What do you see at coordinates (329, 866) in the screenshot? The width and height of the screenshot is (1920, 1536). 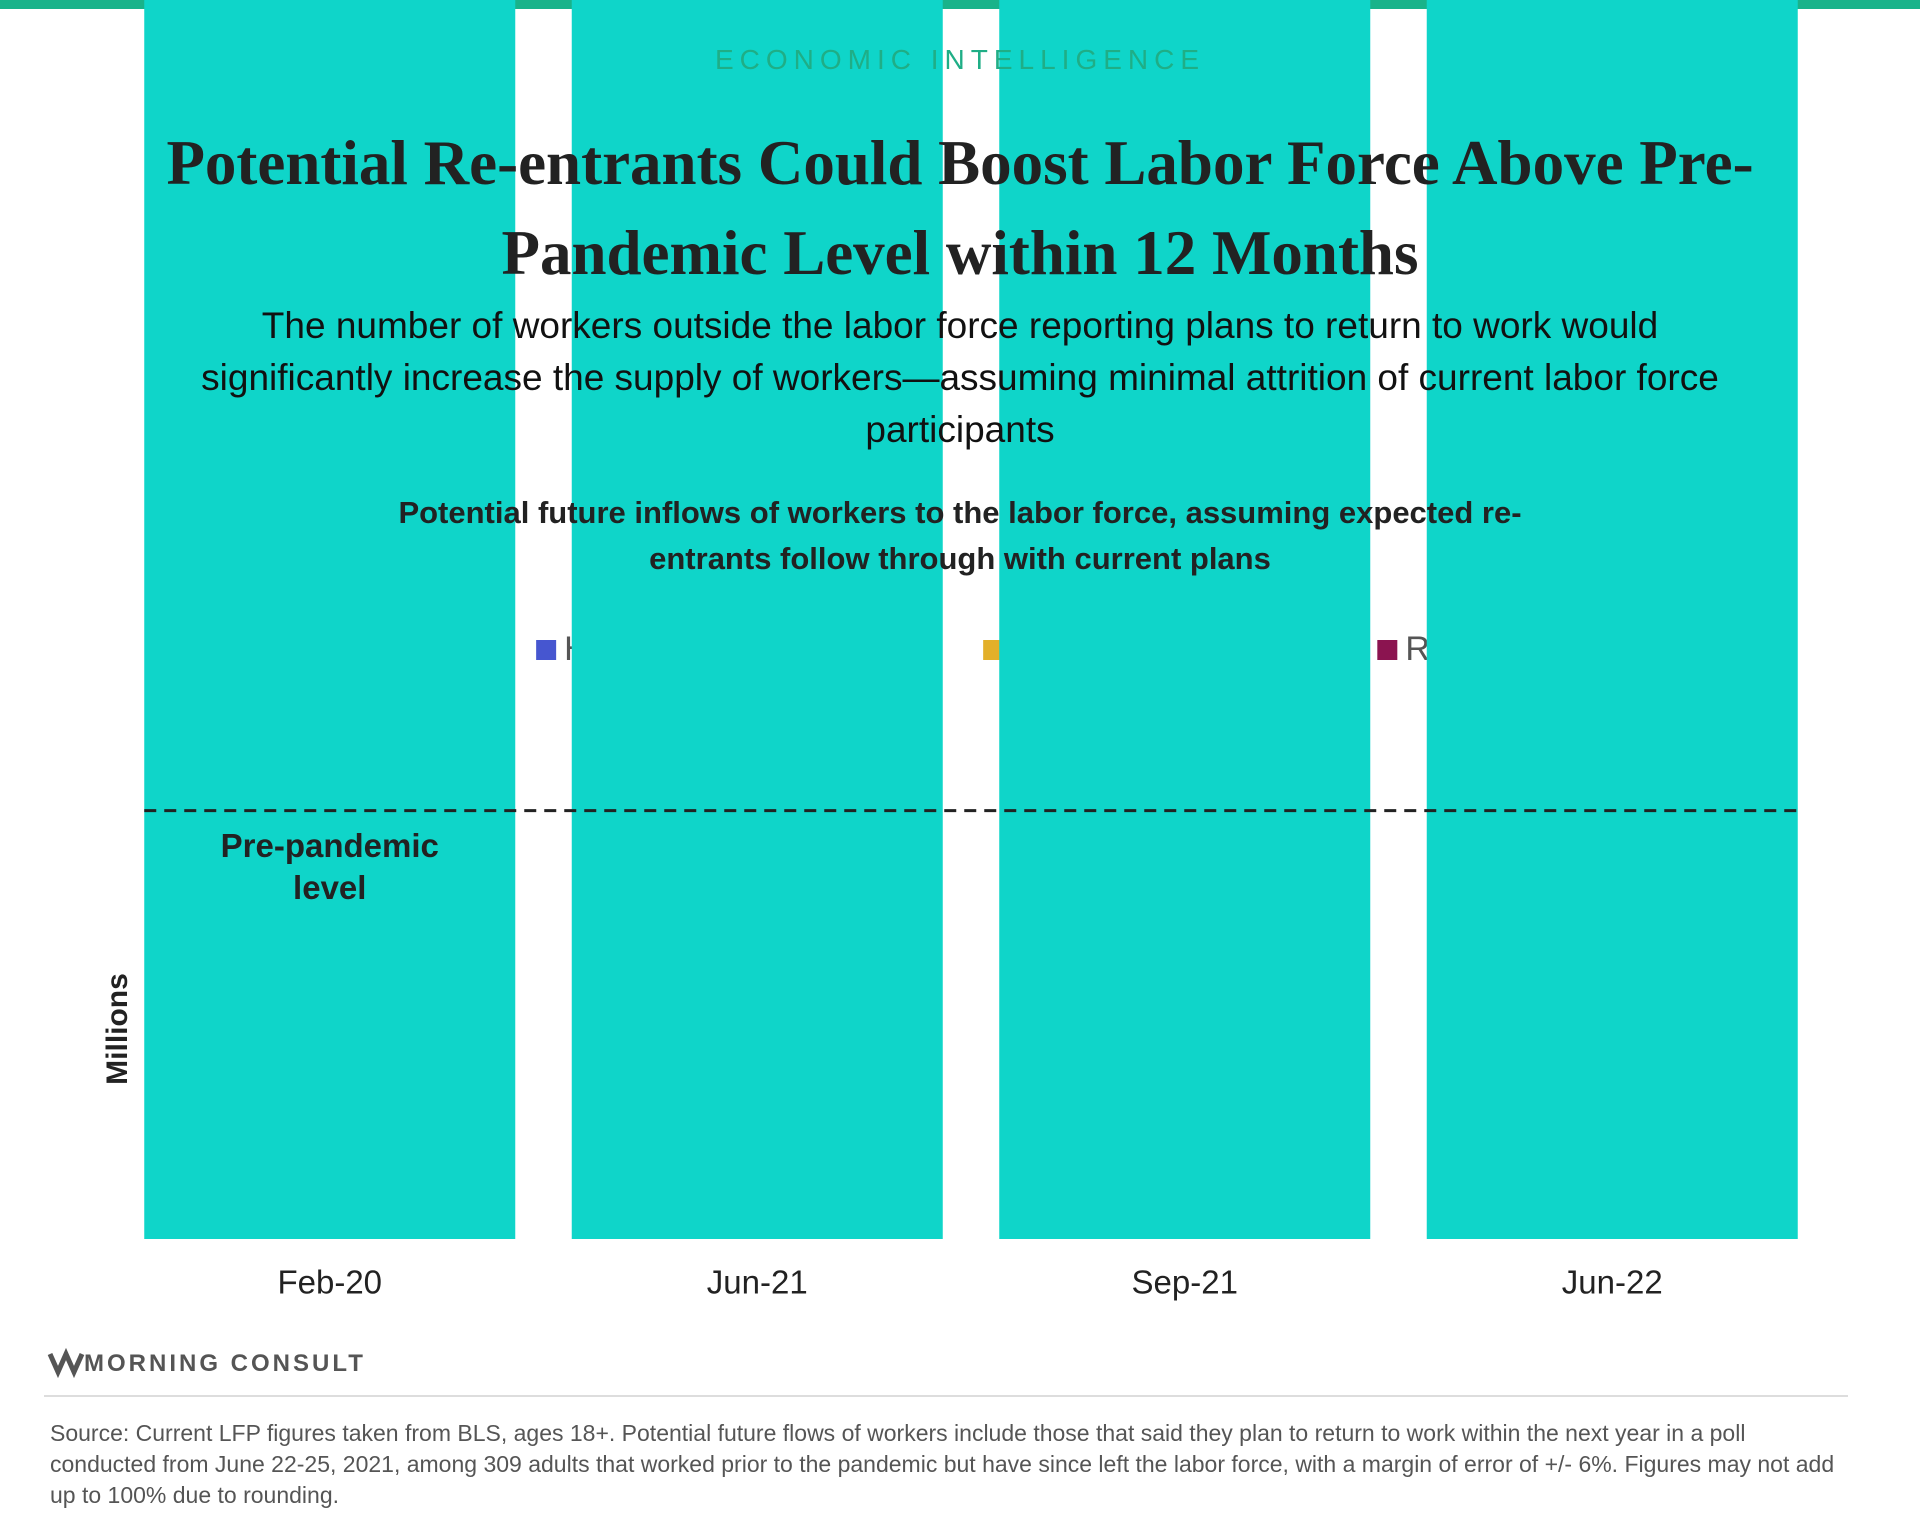 I see `reference-label: Pre-pandemic level` at bounding box center [329, 866].